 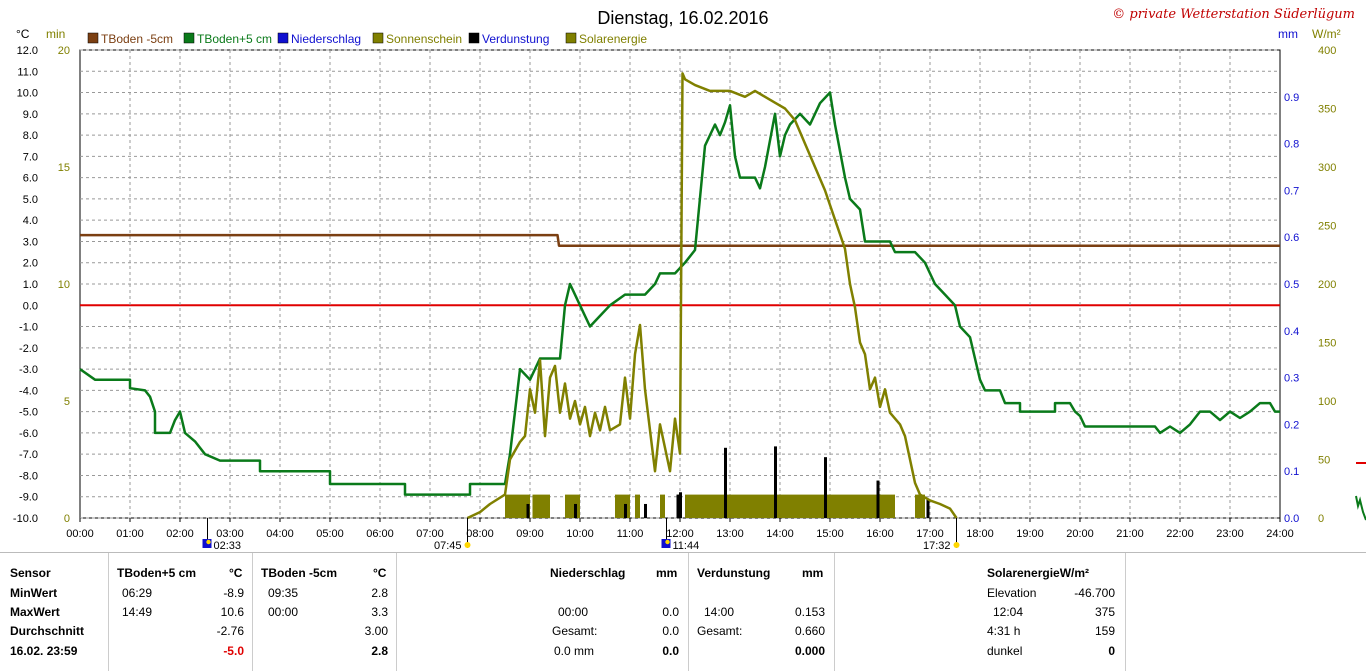 I want to click on y-tick-wm2: 300, so click(x=1327, y=168).